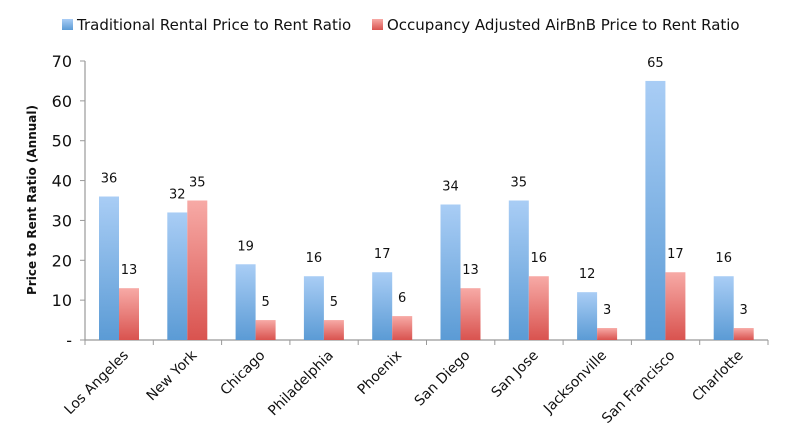 Image resolution: width=785 pixels, height=447 pixels. I want to click on y-tick-label: 50, so click(62, 141).